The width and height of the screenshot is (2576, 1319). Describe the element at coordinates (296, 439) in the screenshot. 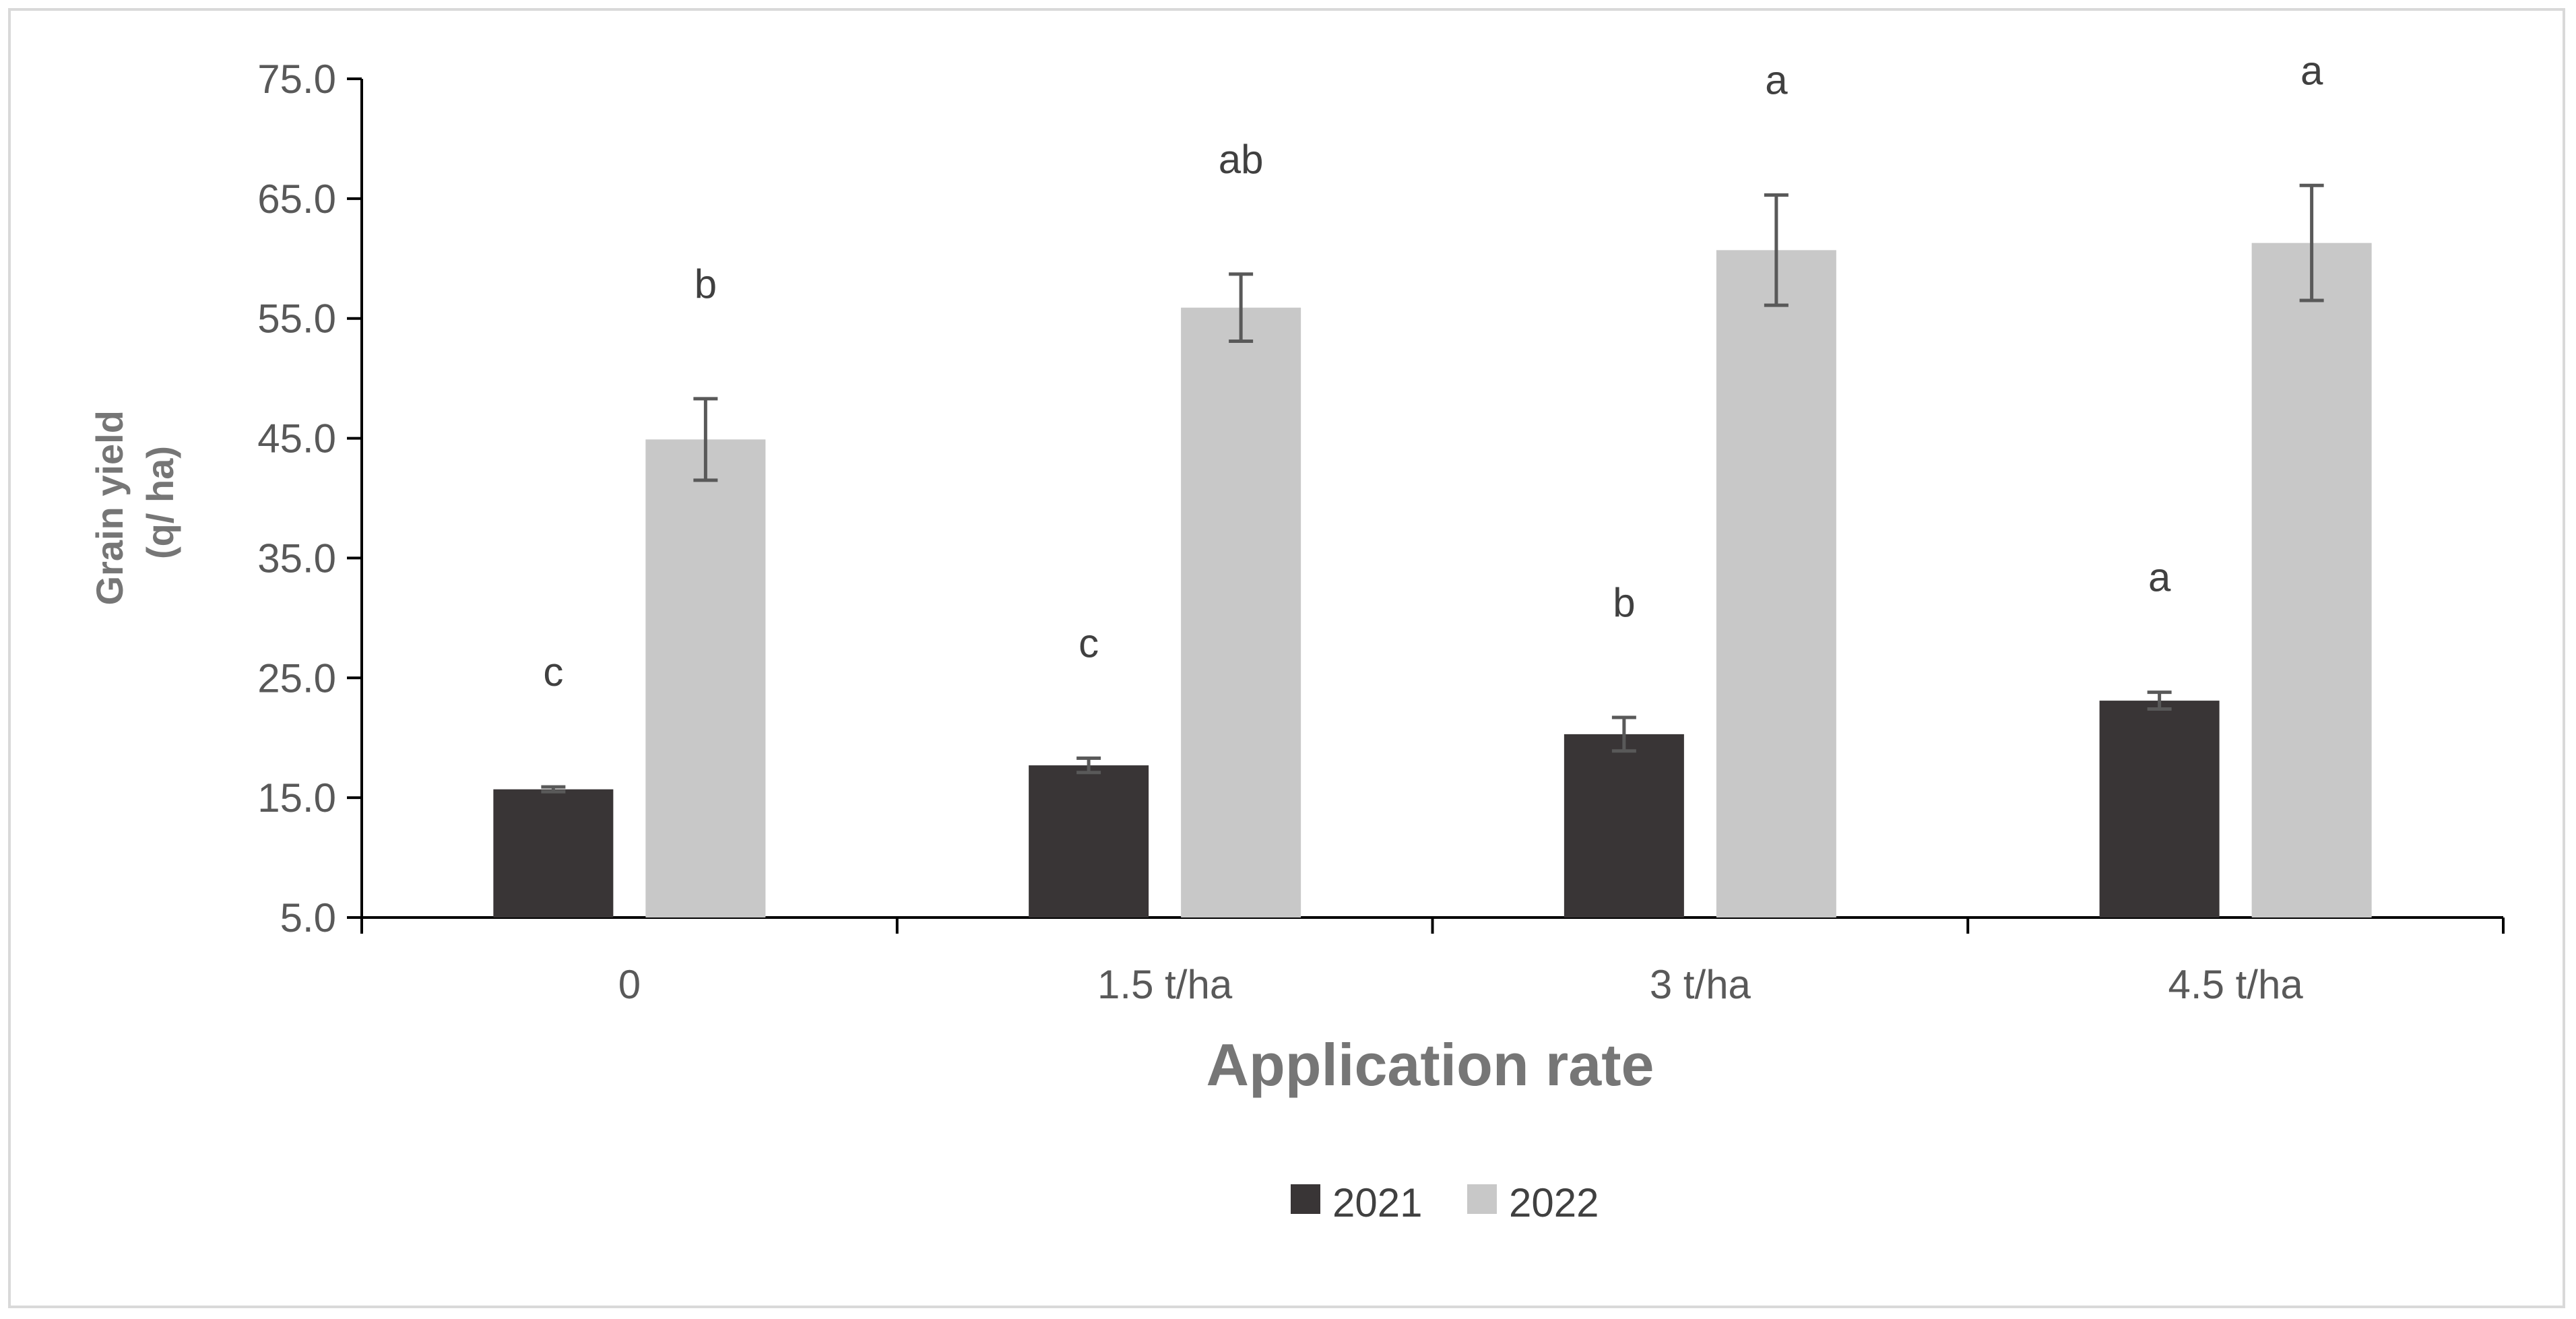

I see `y-tick-label: 45.0` at that location.